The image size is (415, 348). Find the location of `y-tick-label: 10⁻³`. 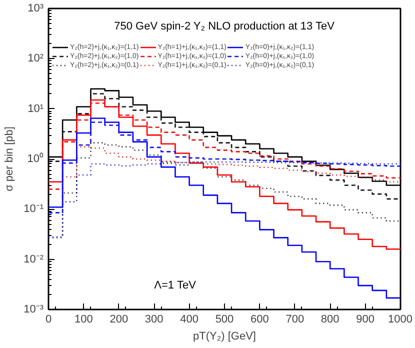

y-tick-label: 10⁻³ is located at coordinates (34, 310).